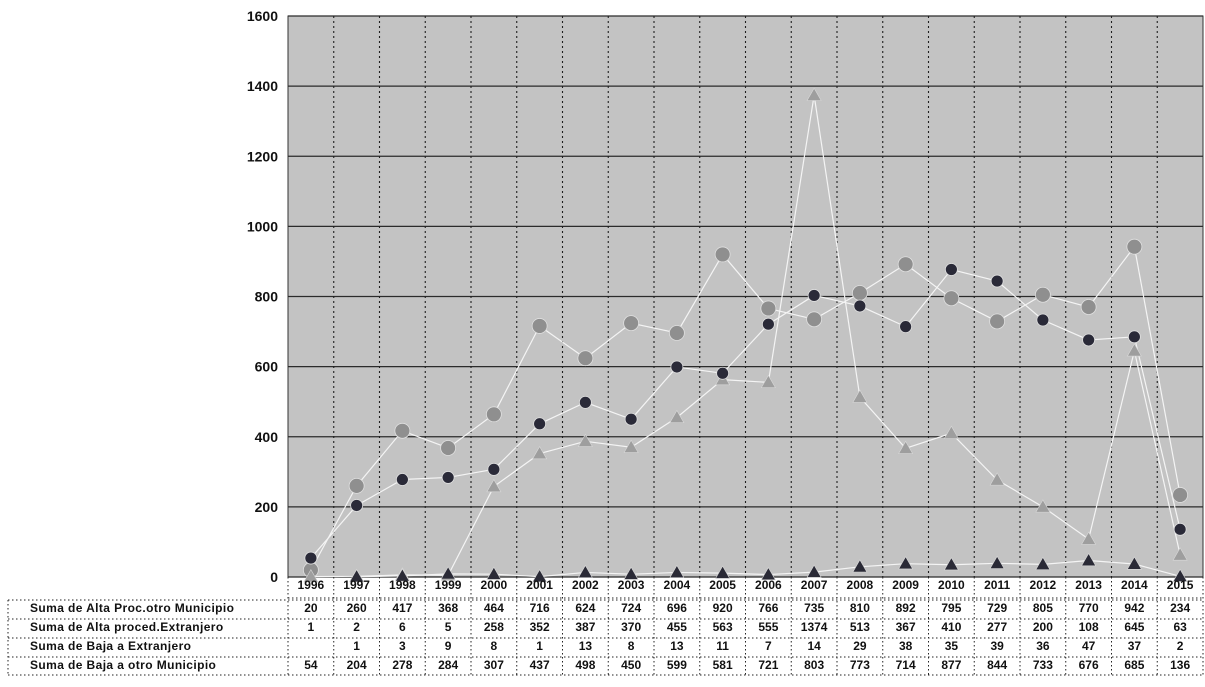  I want to click on table-cell: 716, so click(540, 608).